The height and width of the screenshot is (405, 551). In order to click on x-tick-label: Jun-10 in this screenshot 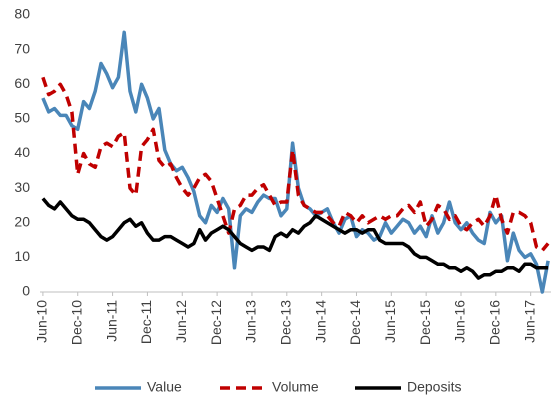, I will do `click(42, 321)`.